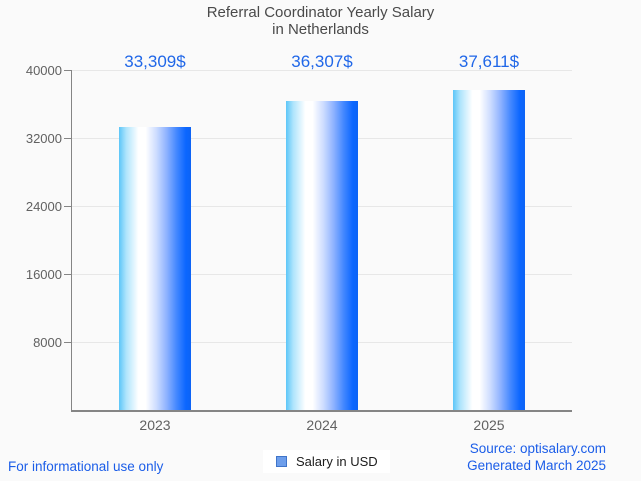  Describe the element at coordinates (320, 29) in the screenshot. I see `chart-title-line2: in Netherlands` at that location.